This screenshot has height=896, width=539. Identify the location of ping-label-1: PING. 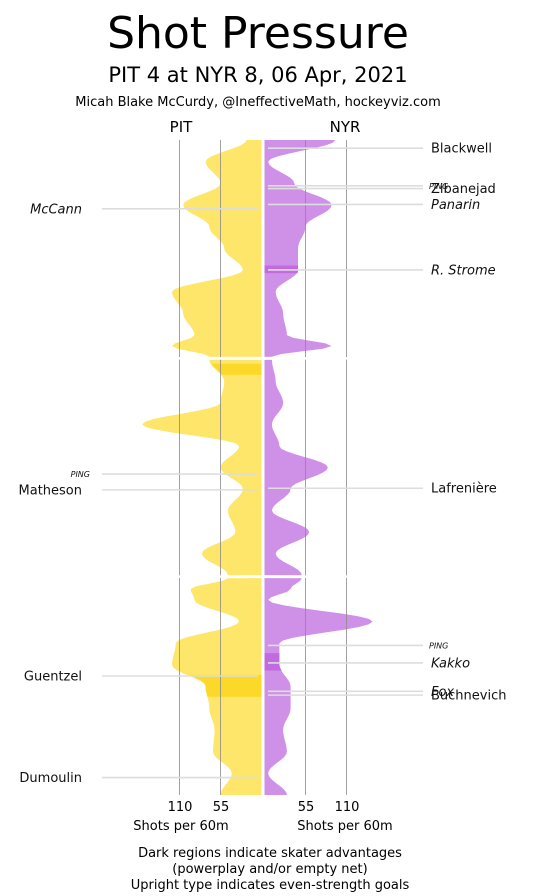
(438, 186).